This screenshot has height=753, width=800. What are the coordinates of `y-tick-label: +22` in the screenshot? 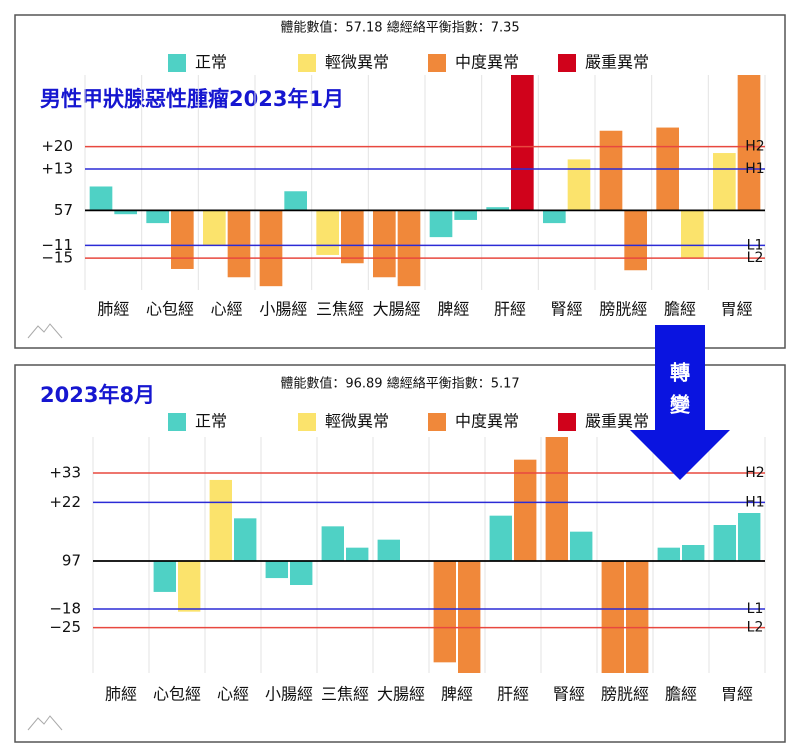 It's located at (65, 502).